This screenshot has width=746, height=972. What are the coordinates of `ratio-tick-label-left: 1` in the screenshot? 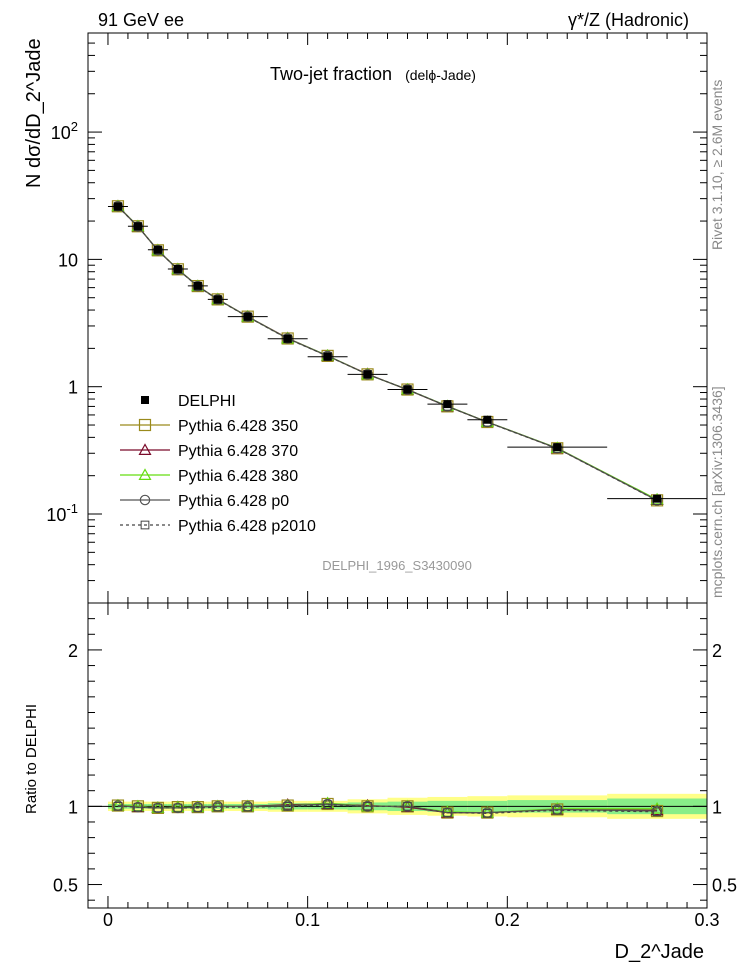 It's located at (73, 807).